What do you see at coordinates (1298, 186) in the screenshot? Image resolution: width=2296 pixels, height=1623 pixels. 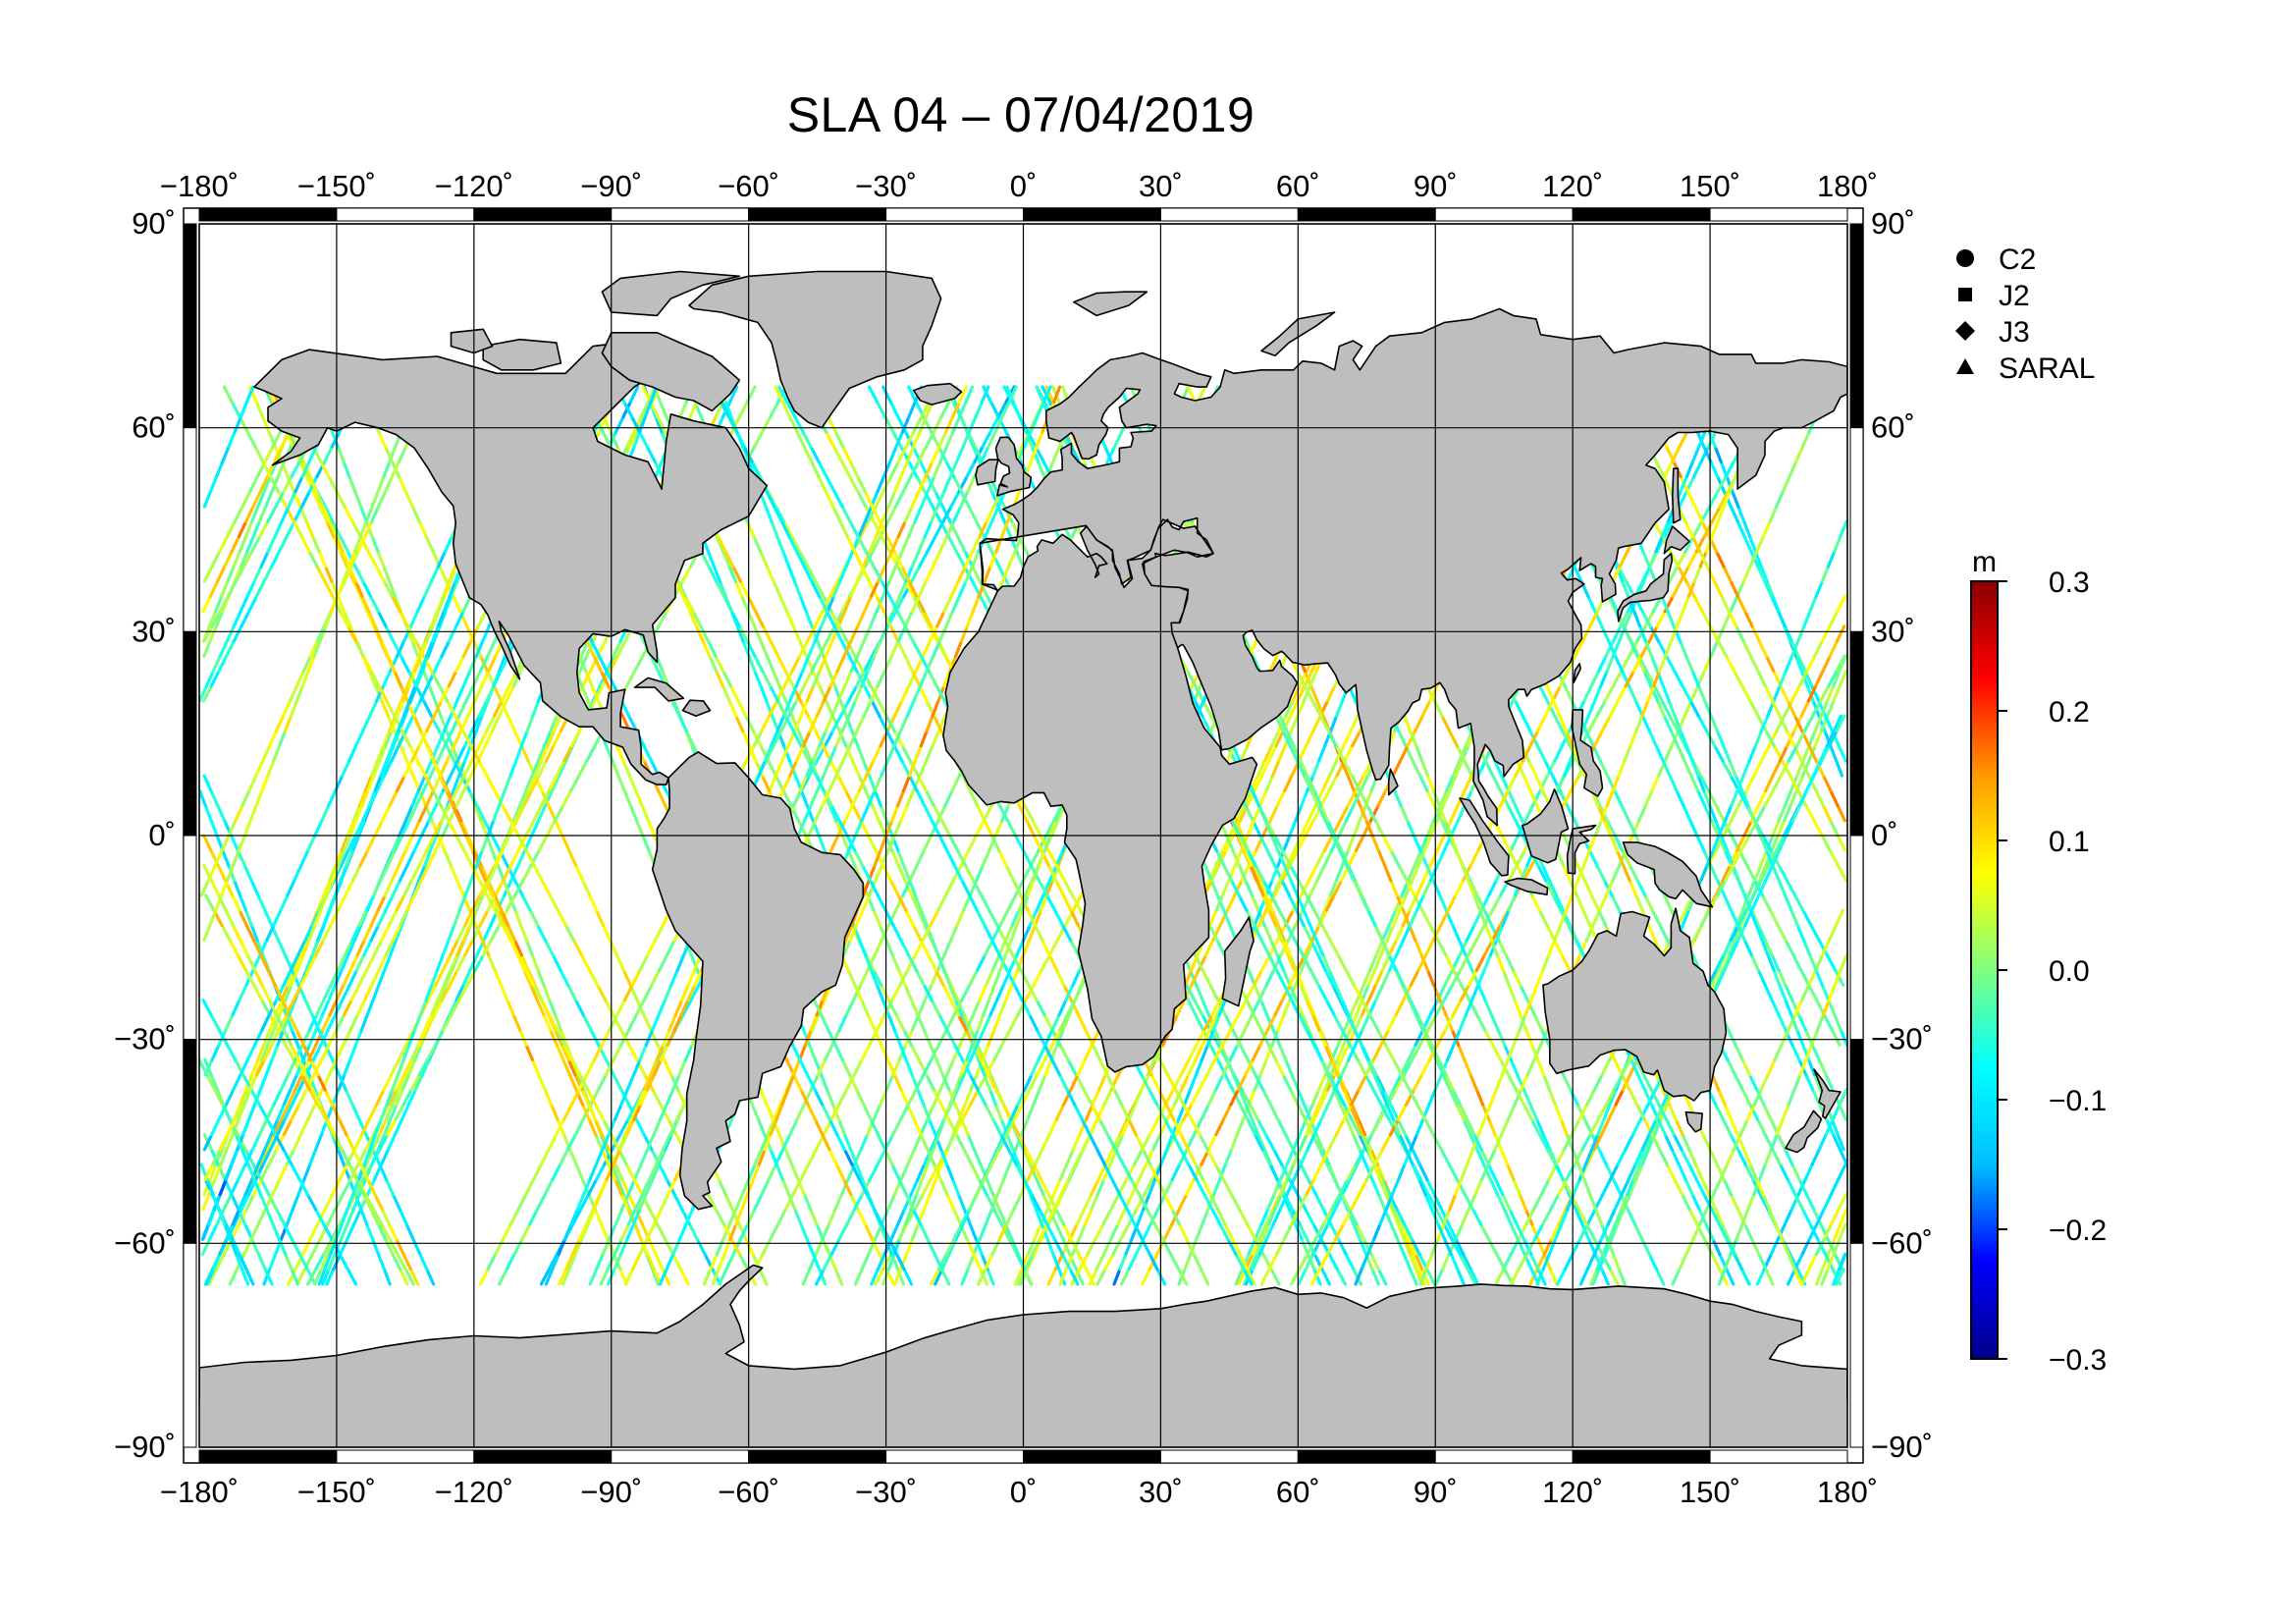 I see `lon-tick-label-top: 60˚` at bounding box center [1298, 186].